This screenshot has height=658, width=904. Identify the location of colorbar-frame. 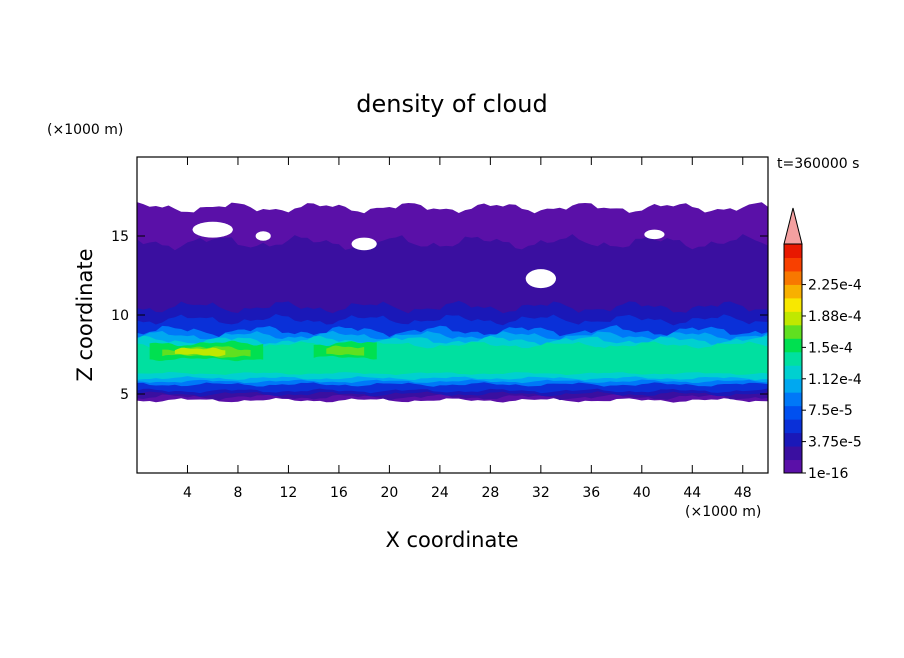
(793, 358).